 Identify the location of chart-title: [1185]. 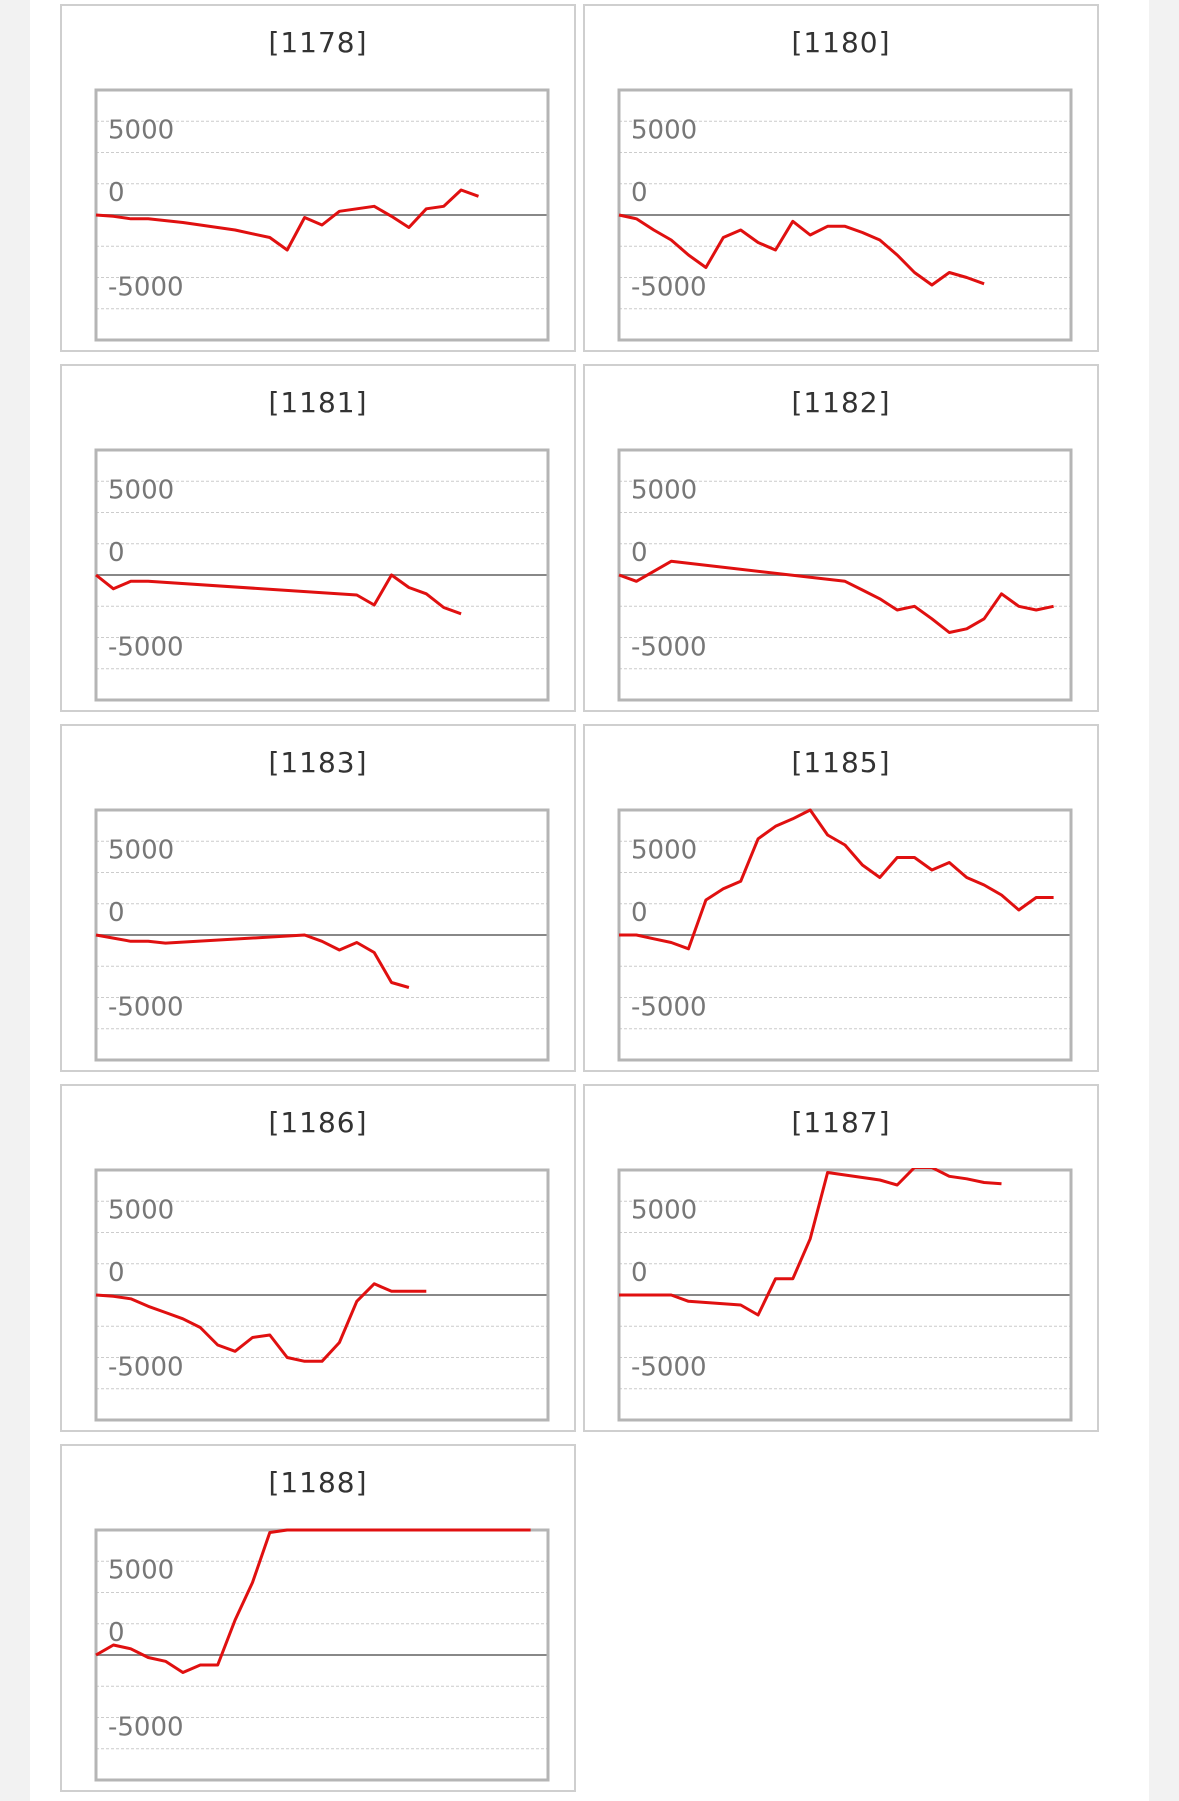
(841, 762).